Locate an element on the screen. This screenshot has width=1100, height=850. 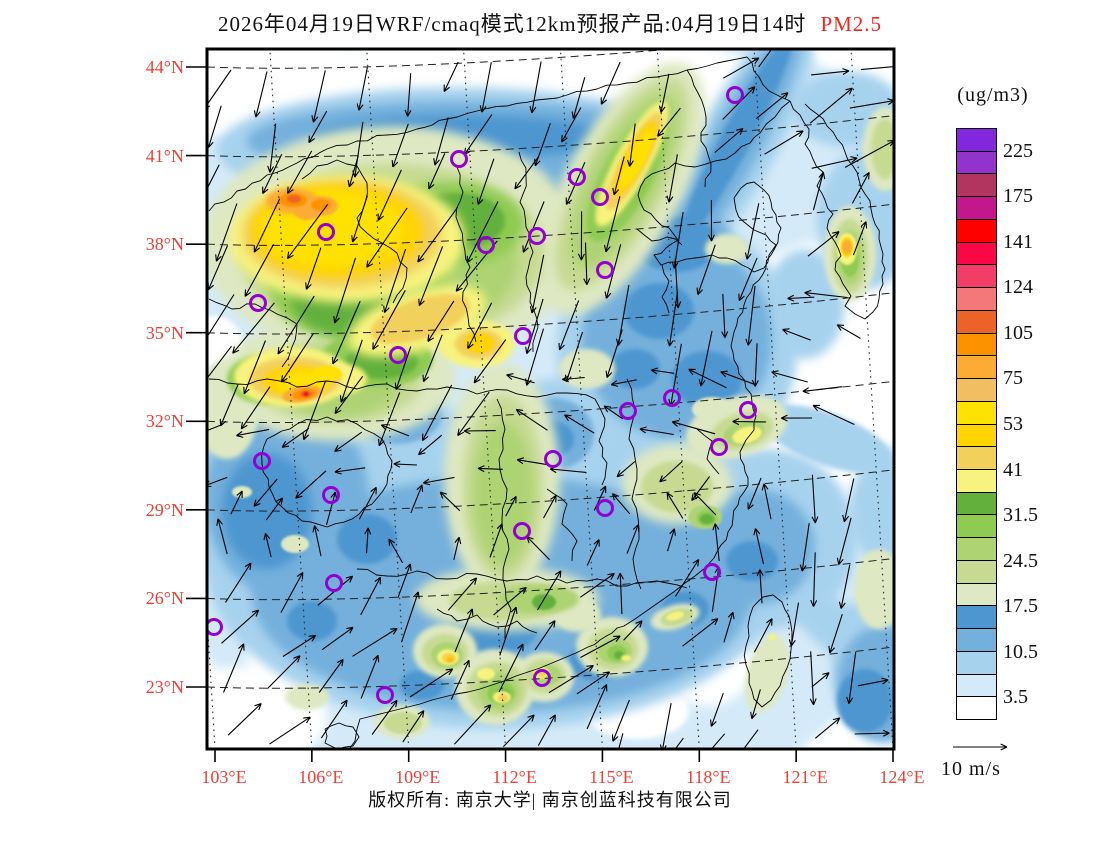
lat-label-26°N: 26°N is located at coordinates (164, 598).